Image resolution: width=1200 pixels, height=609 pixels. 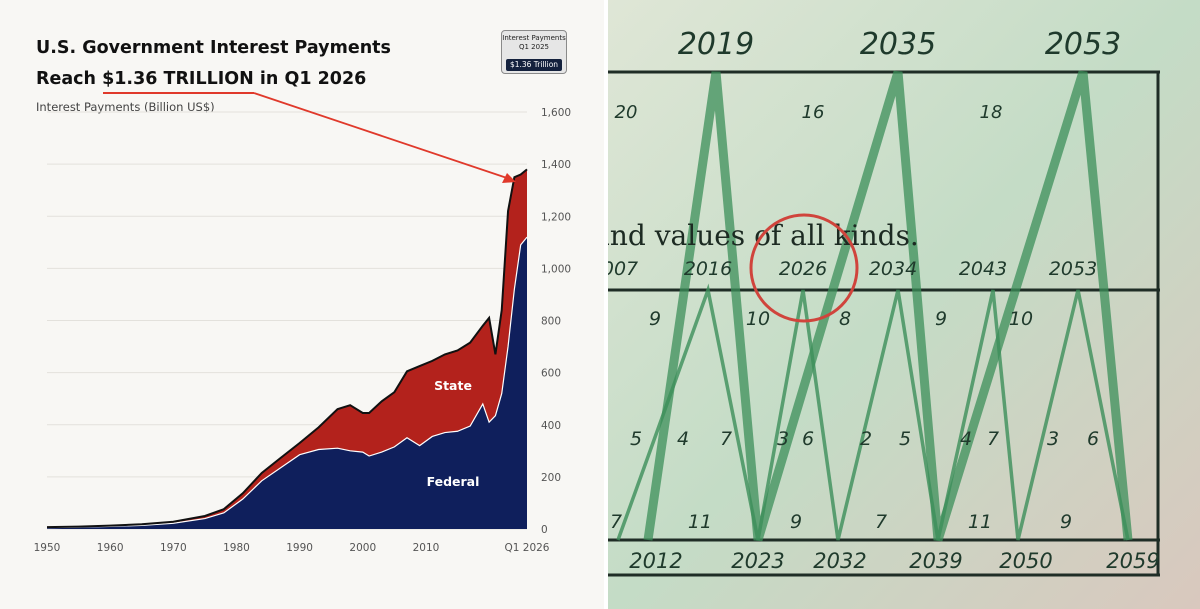 I want to click on badge-value: $1.36 Trillion, so click(x=534, y=65).